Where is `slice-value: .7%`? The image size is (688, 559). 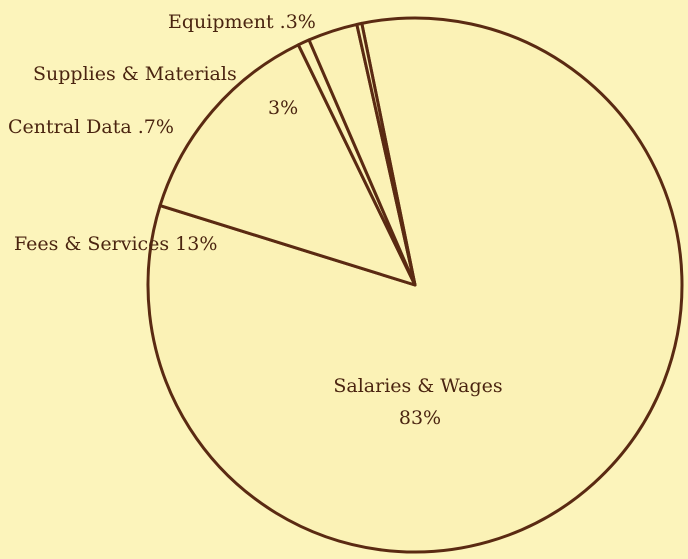
slice-value: .7% is located at coordinates (156, 127).